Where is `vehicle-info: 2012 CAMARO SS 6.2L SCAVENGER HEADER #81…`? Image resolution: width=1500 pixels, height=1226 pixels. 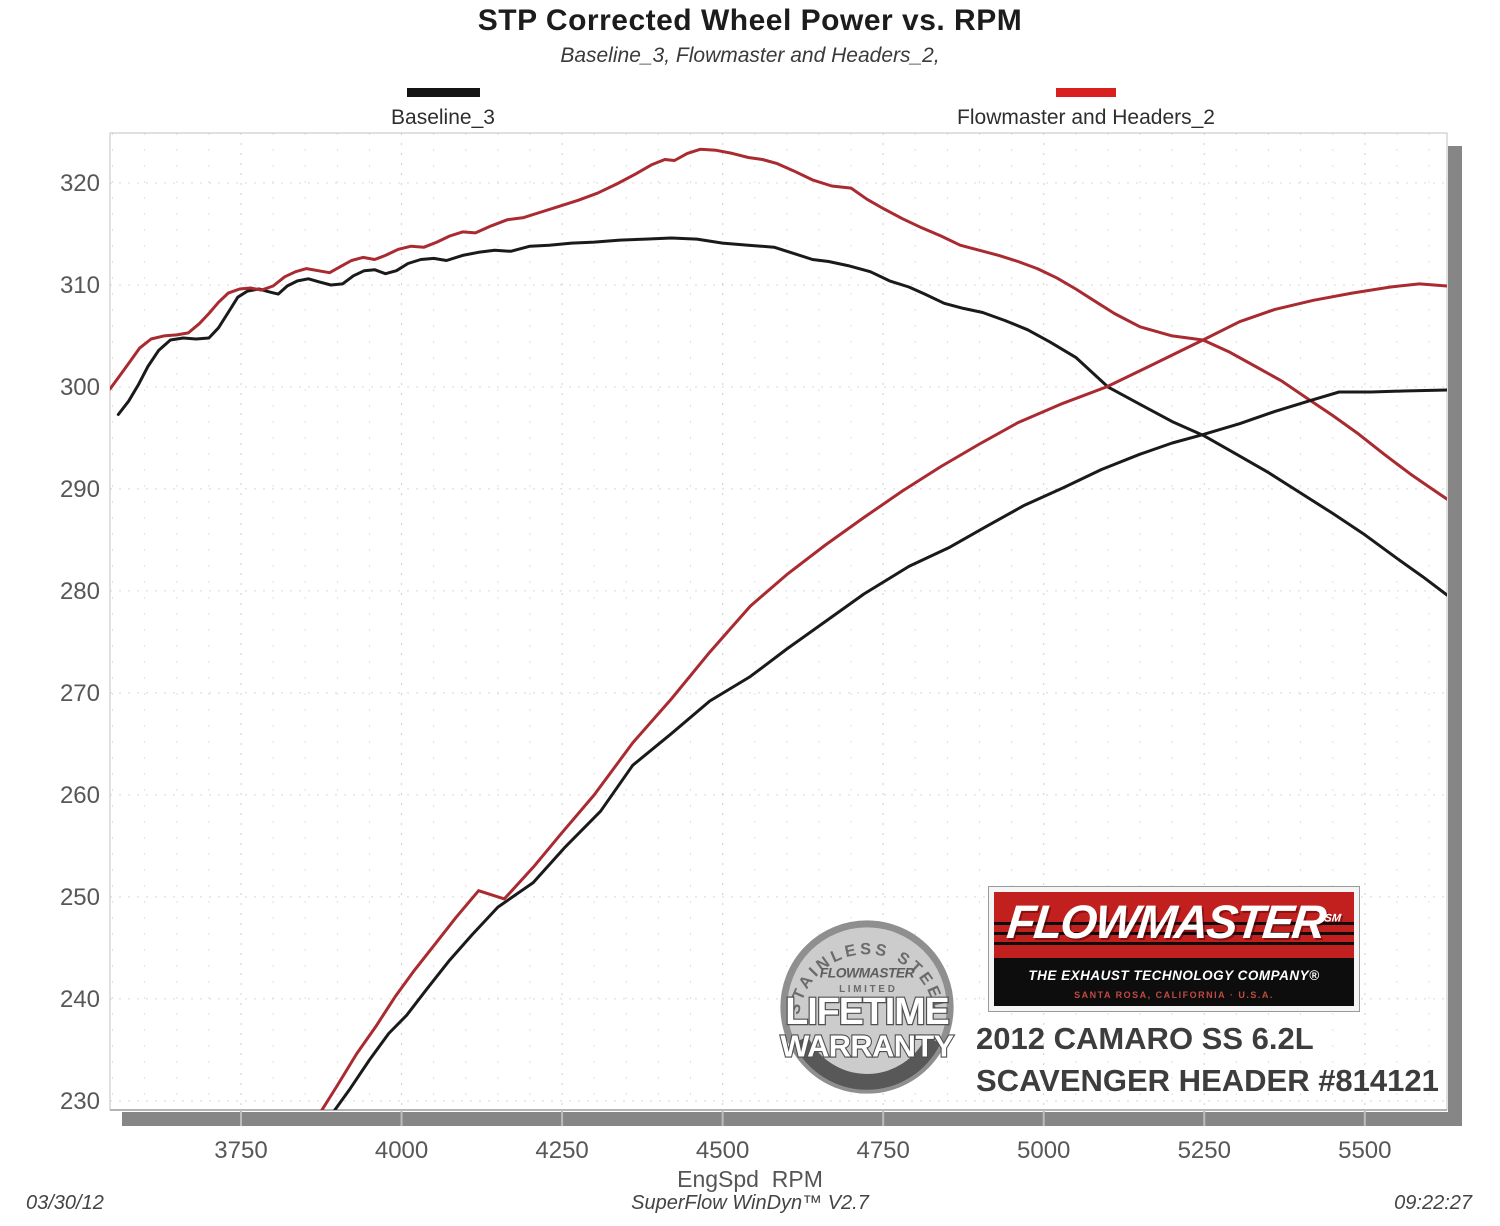
vehicle-info: 2012 CAMARO SS 6.2L SCAVENGER HEADER #81… is located at coordinates (1207, 1060).